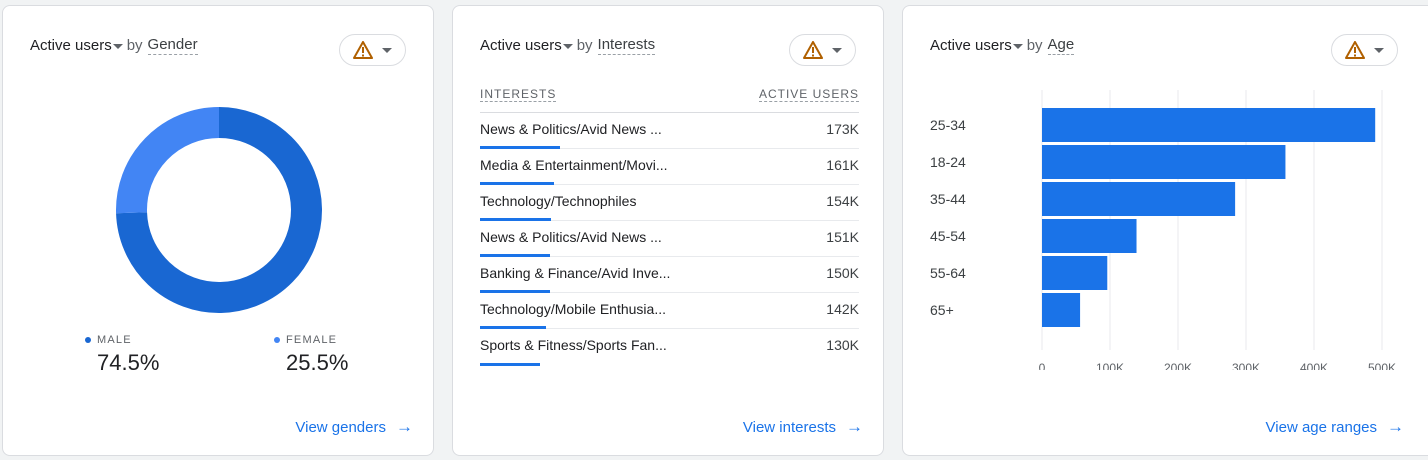 This screenshot has height=460, width=1428. I want to click on interest-value: 173K, so click(842, 128).